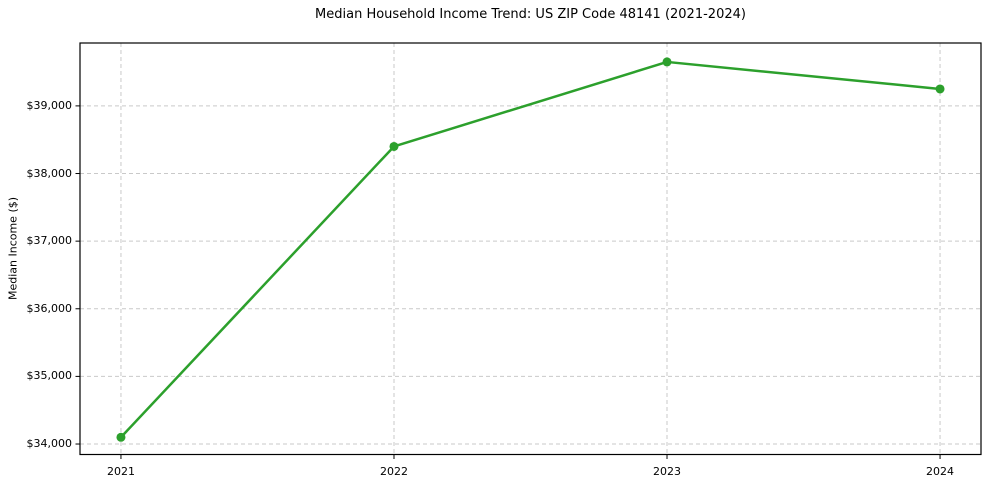  Describe the element at coordinates (667, 471) in the screenshot. I see `x-tick-label: 2023` at that location.